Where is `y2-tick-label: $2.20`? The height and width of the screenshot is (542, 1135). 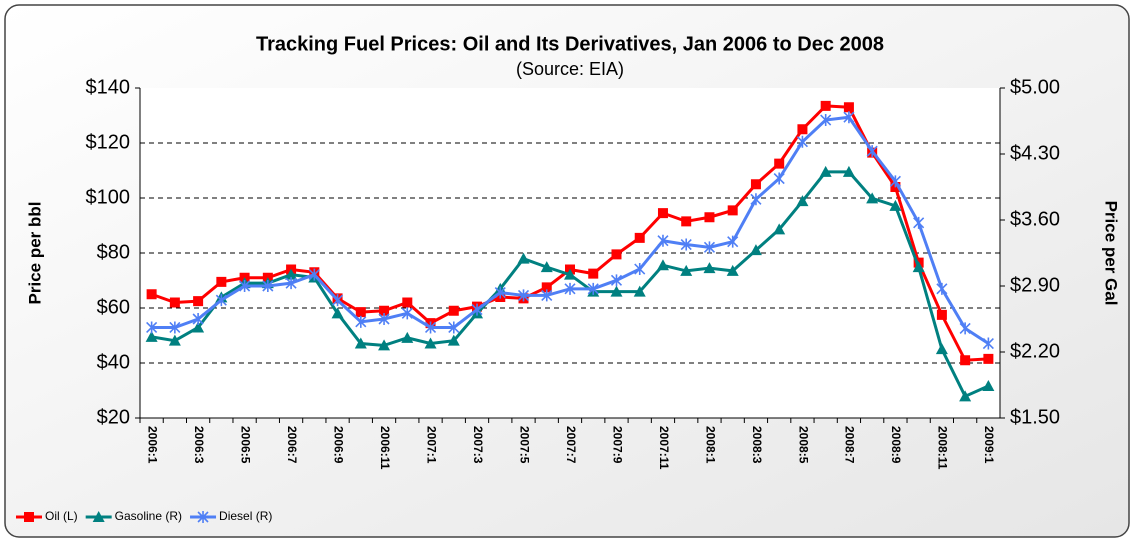
y2-tick-label: $2.20 is located at coordinates (1035, 351).